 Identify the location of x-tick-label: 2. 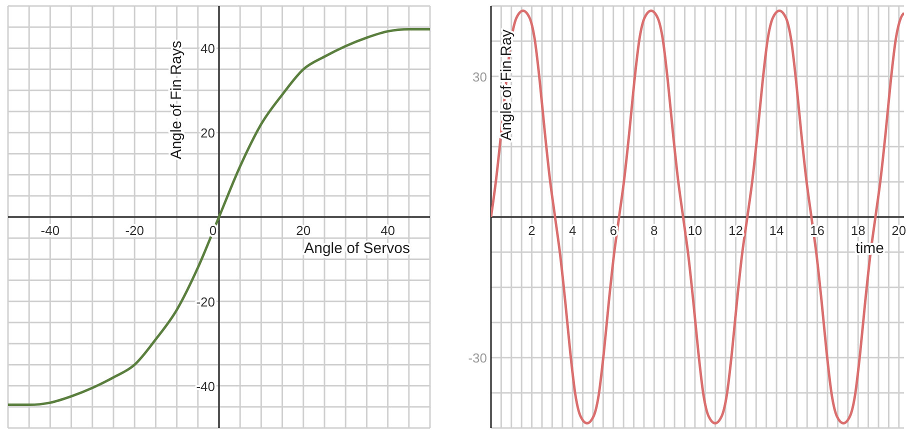
(532, 230).